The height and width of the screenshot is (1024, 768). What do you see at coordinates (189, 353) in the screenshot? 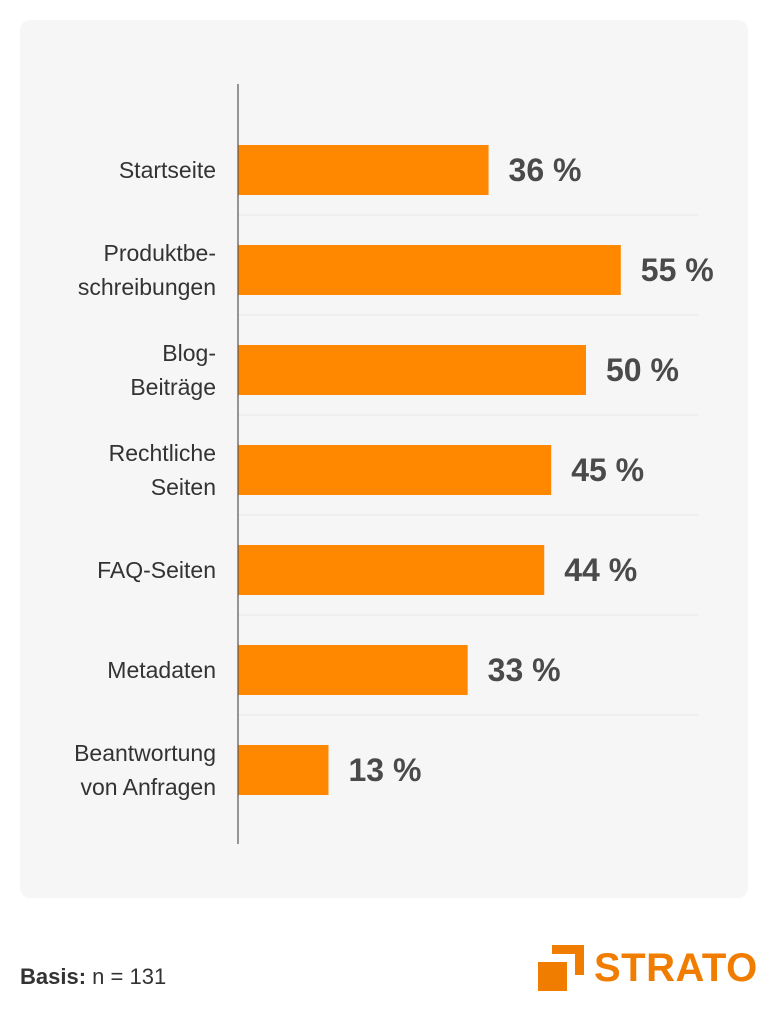
I see `category-label: Blog-` at bounding box center [189, 353].